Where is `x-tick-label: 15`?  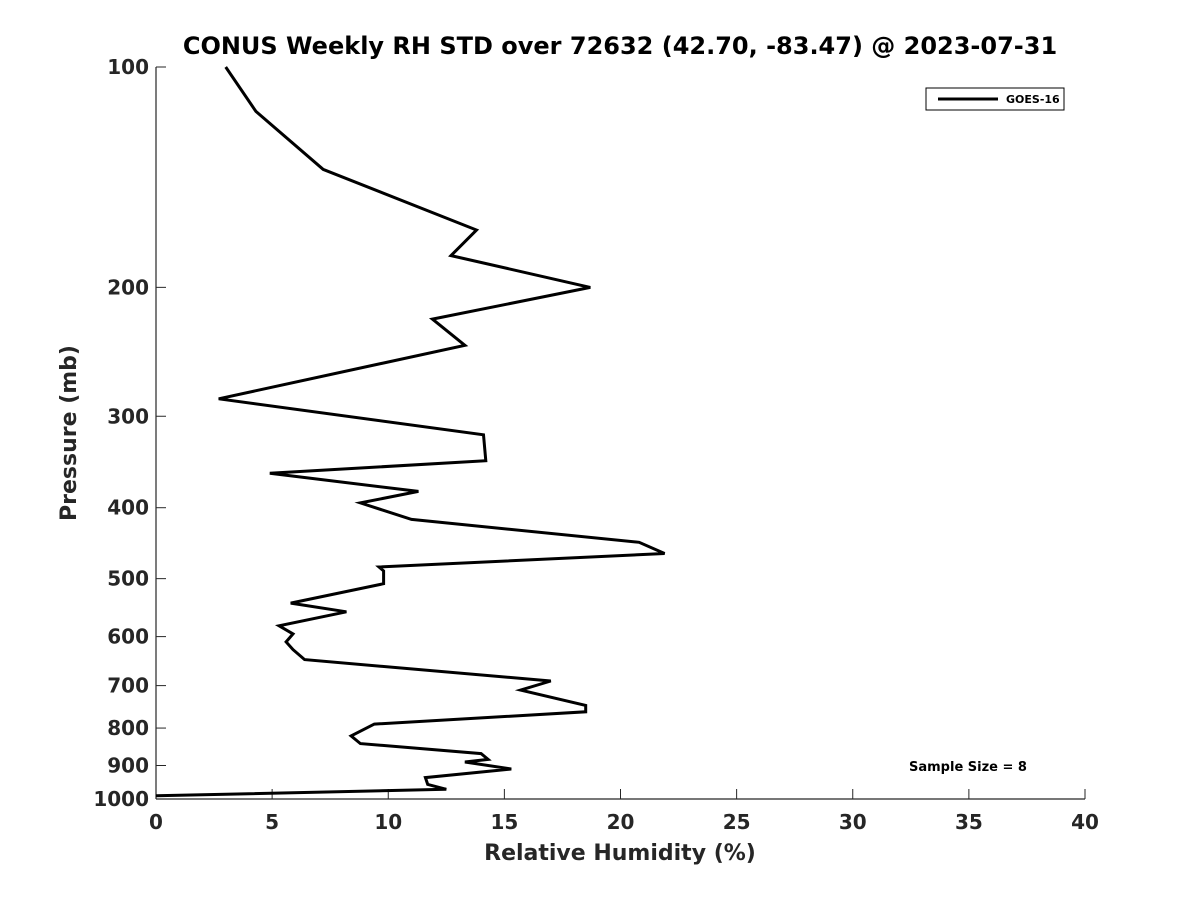
x-tick-label: 15 is located at coordinates (504, 822).